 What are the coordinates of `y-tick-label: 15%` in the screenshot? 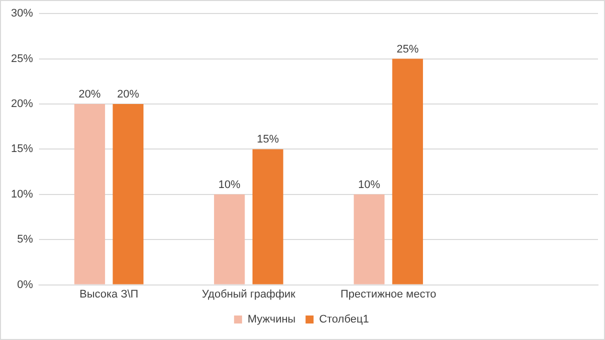 It's located at (22, 149).